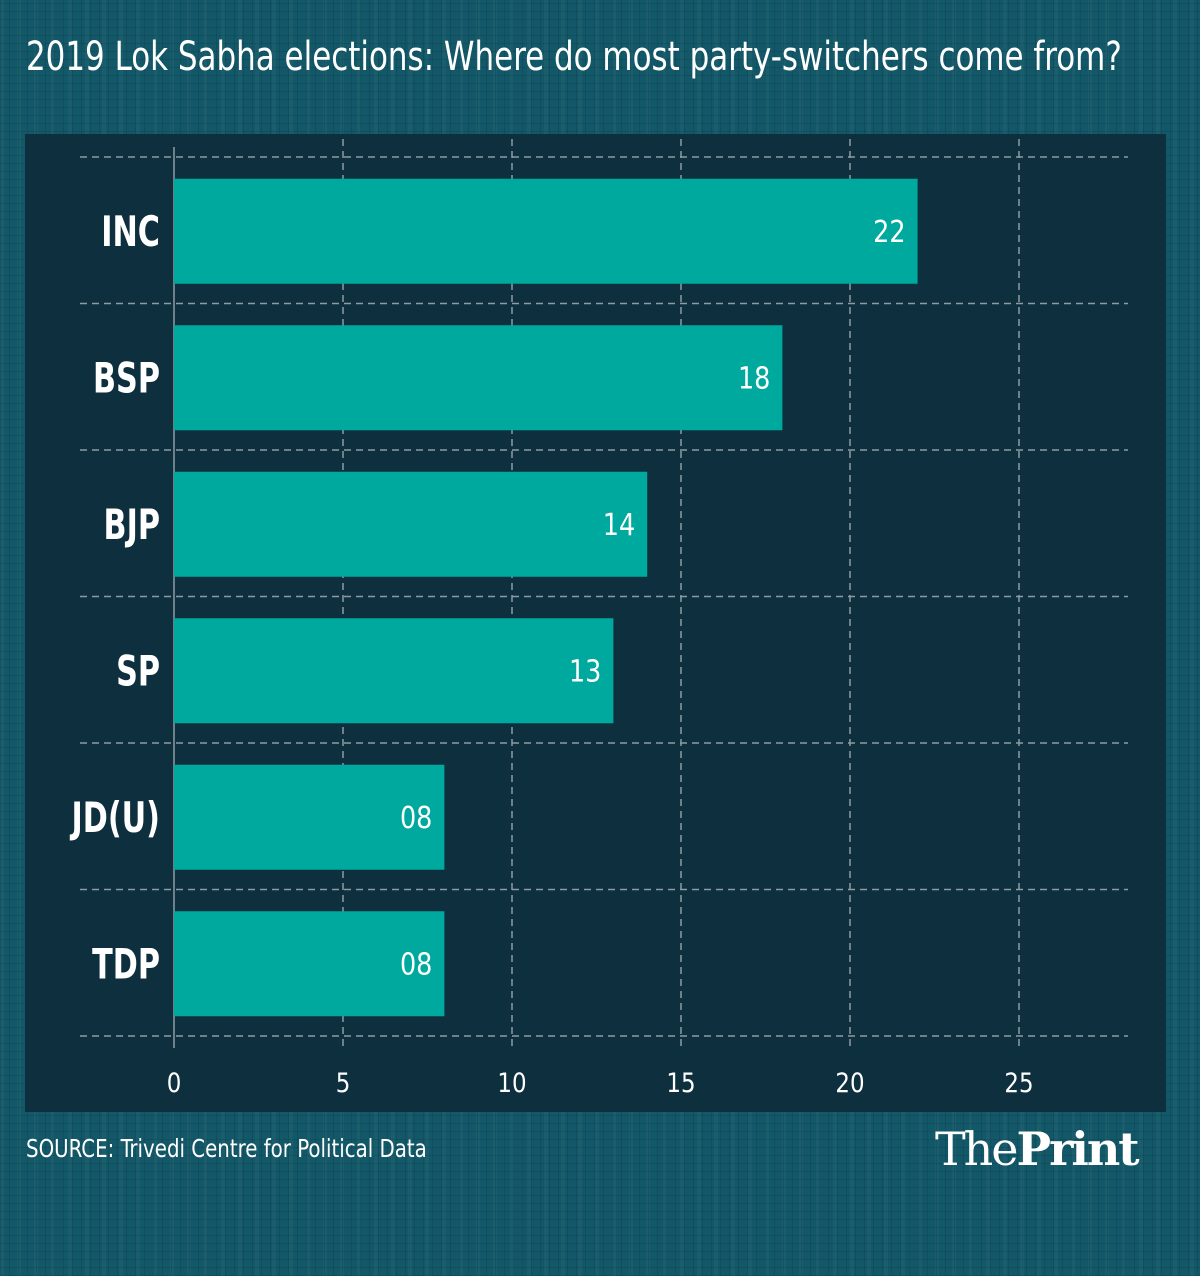 This screenshot has width=1200, height=1276. What do you see at coordinates (1018, 1082) in the screenshot?
I see `x-tick-label: 25` at bounding box center [1018, 1082].